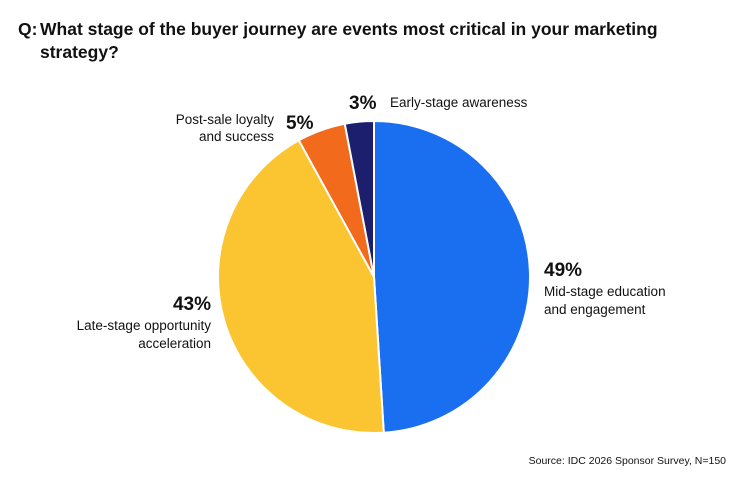 The height and width of the screenshot is (482, 750). Describe the element at coordinates (144, 325) in the screenshot. I see `slice-label: Late-stage opportunity` at that location.